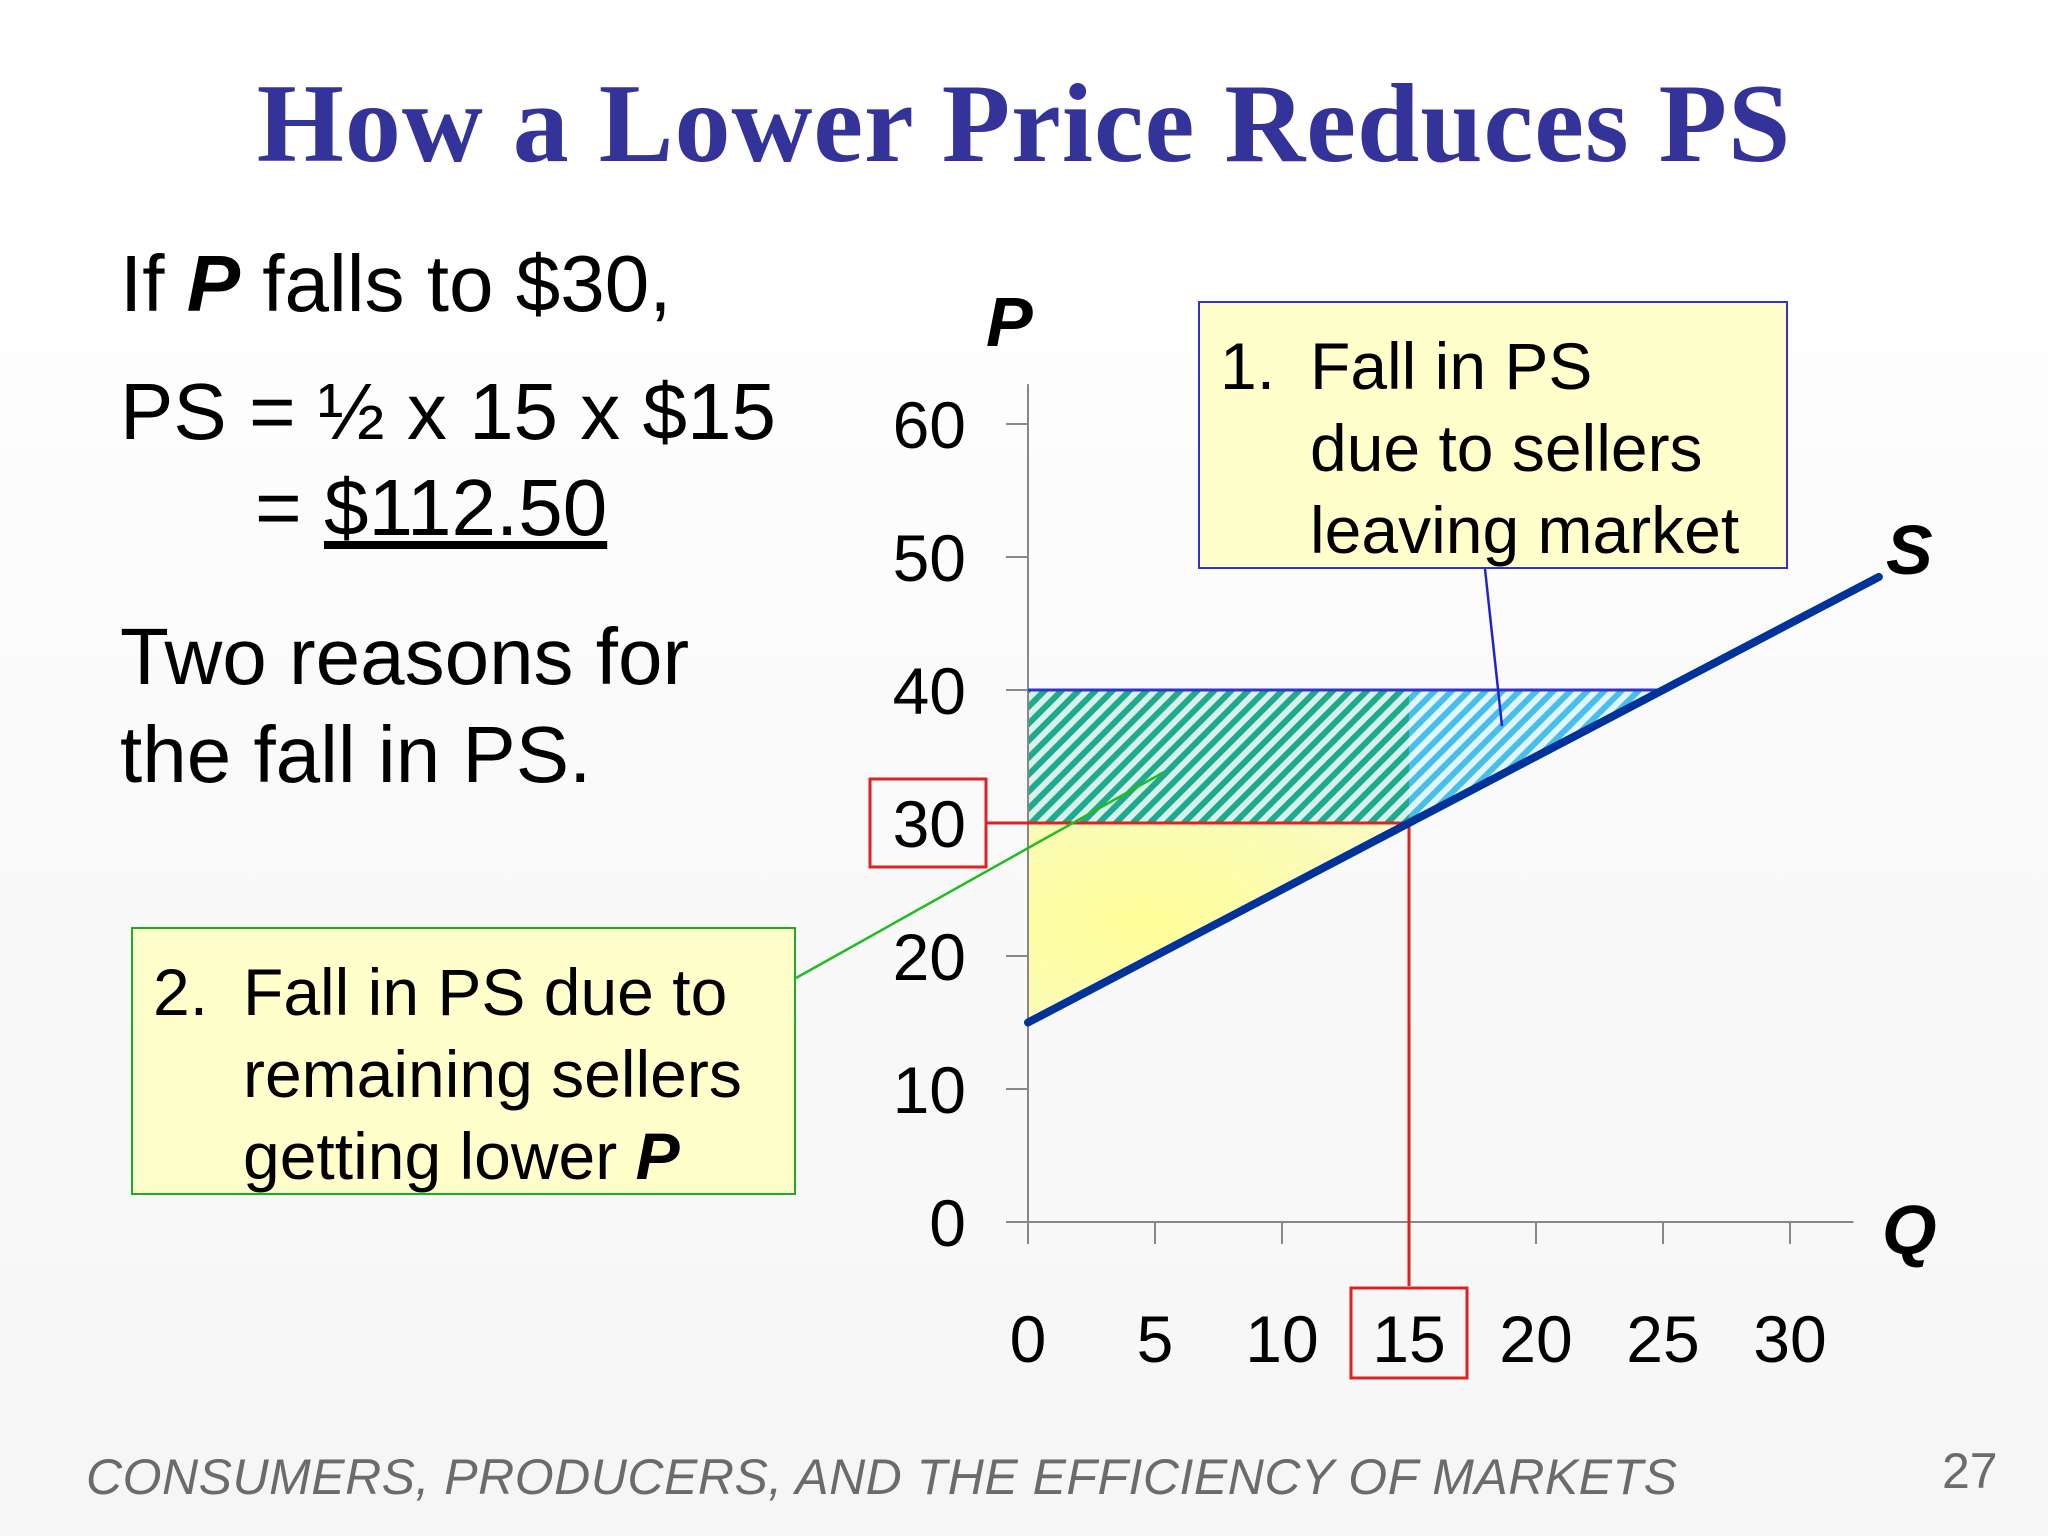 This screenshot has height=1536, width=2048. Describe the element at coordinates (356, 754) in the screenshot. I see `reasons-line-2: the fall in PS.` at that location.